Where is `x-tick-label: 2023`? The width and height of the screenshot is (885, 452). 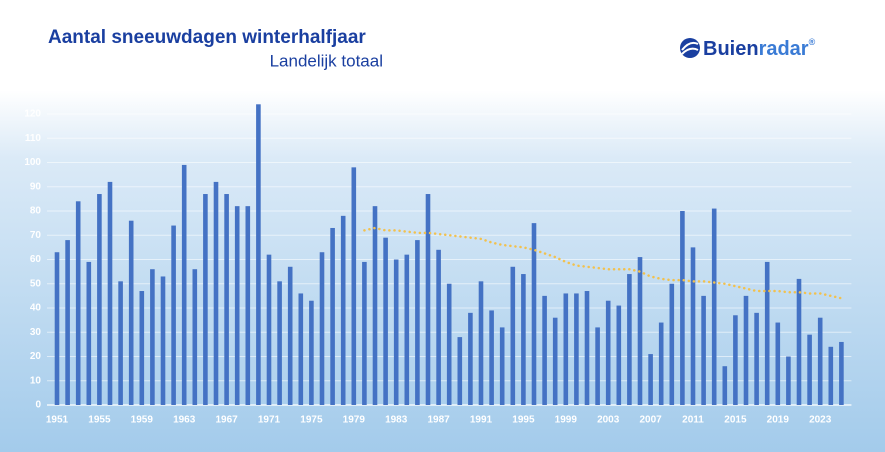 x-tick-label: 2023 is located at coordinates (820, 420).